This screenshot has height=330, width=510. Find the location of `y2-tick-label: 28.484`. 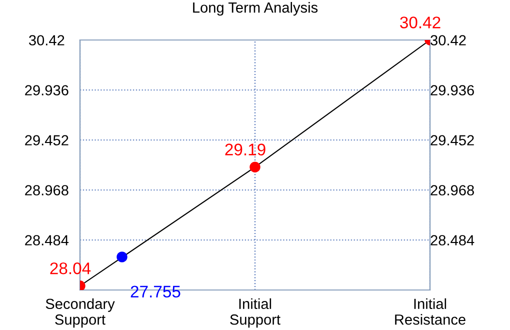

y2-tick-label: 28.484 is located at coordinates (452, 240).